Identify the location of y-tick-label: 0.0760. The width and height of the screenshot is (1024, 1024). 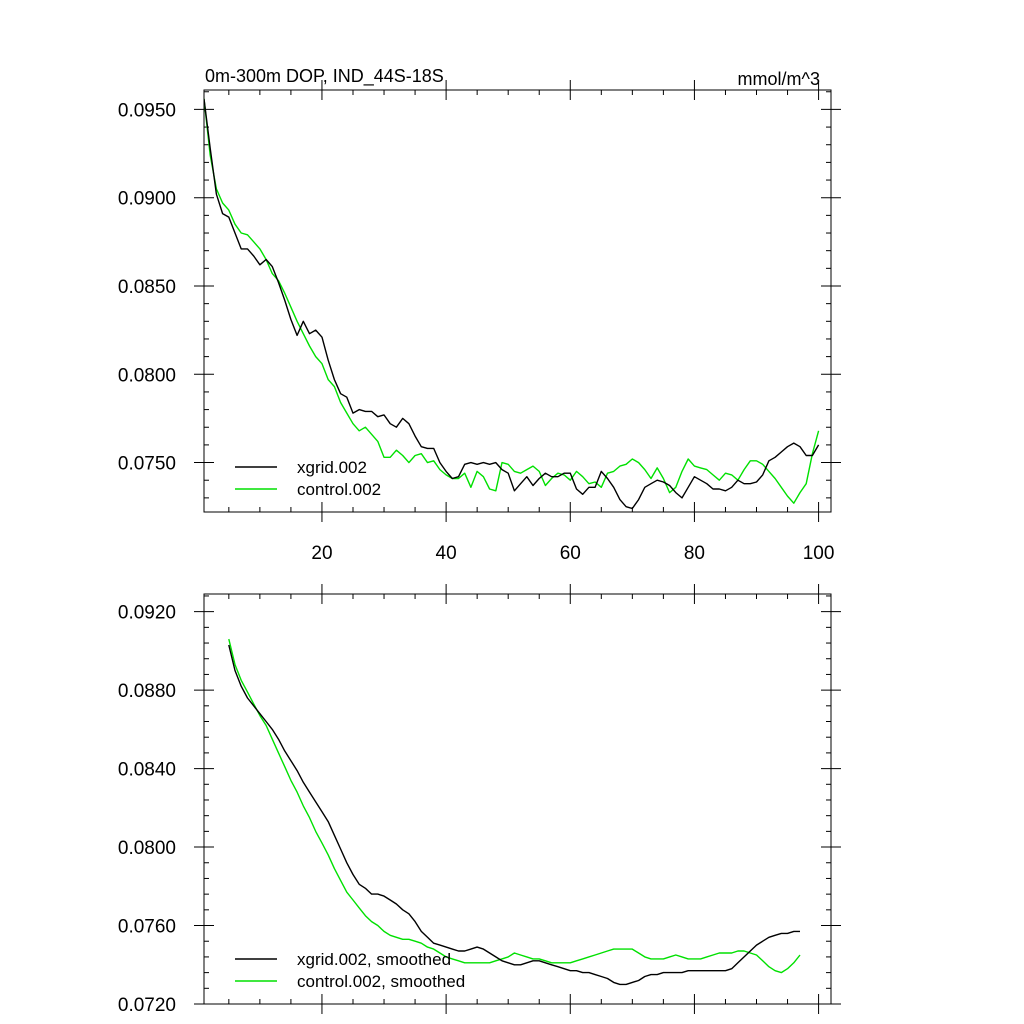
(147, 927).